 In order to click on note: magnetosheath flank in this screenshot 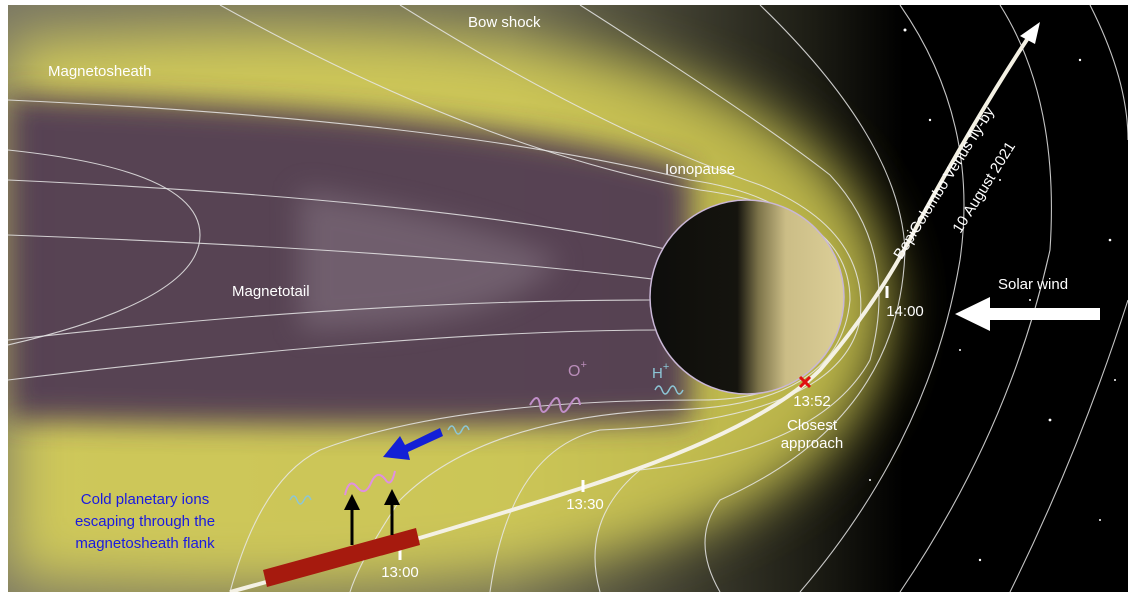, I will do `click(145, 543)`.